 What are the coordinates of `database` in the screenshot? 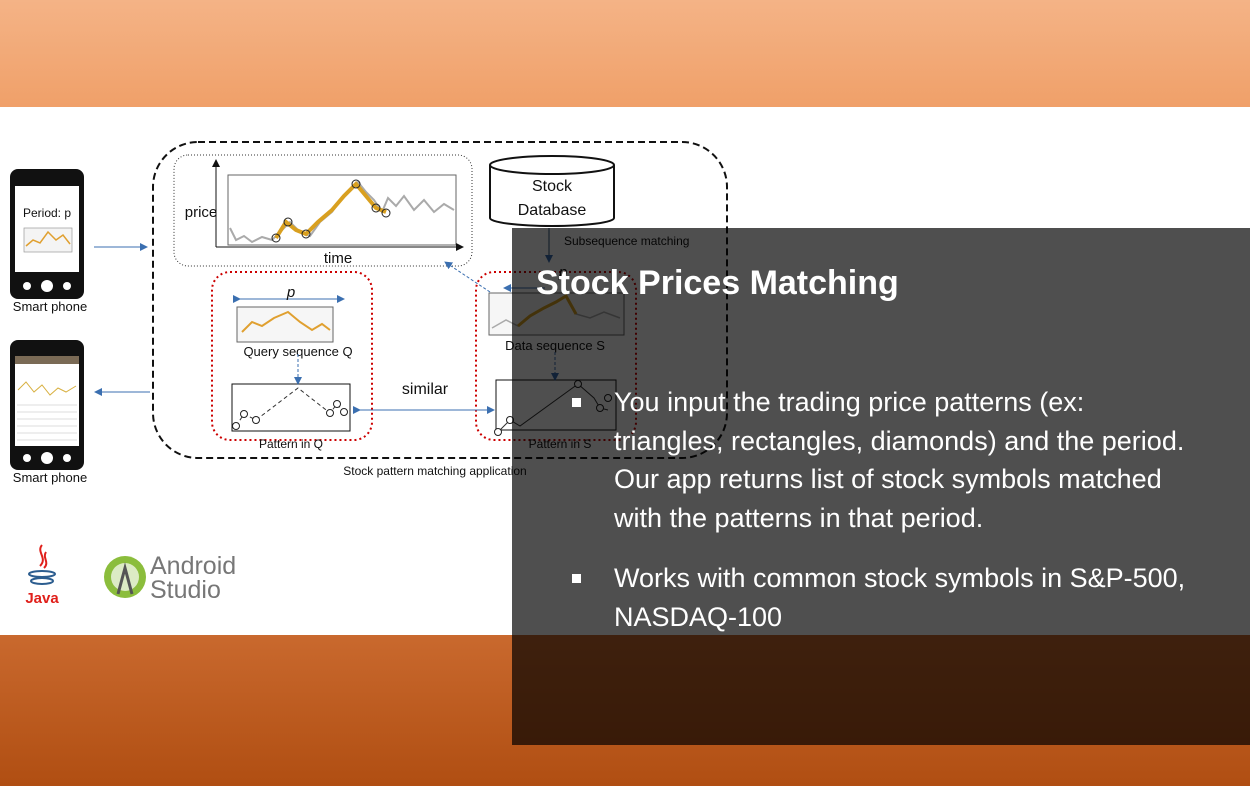 It's located at (552, 191).